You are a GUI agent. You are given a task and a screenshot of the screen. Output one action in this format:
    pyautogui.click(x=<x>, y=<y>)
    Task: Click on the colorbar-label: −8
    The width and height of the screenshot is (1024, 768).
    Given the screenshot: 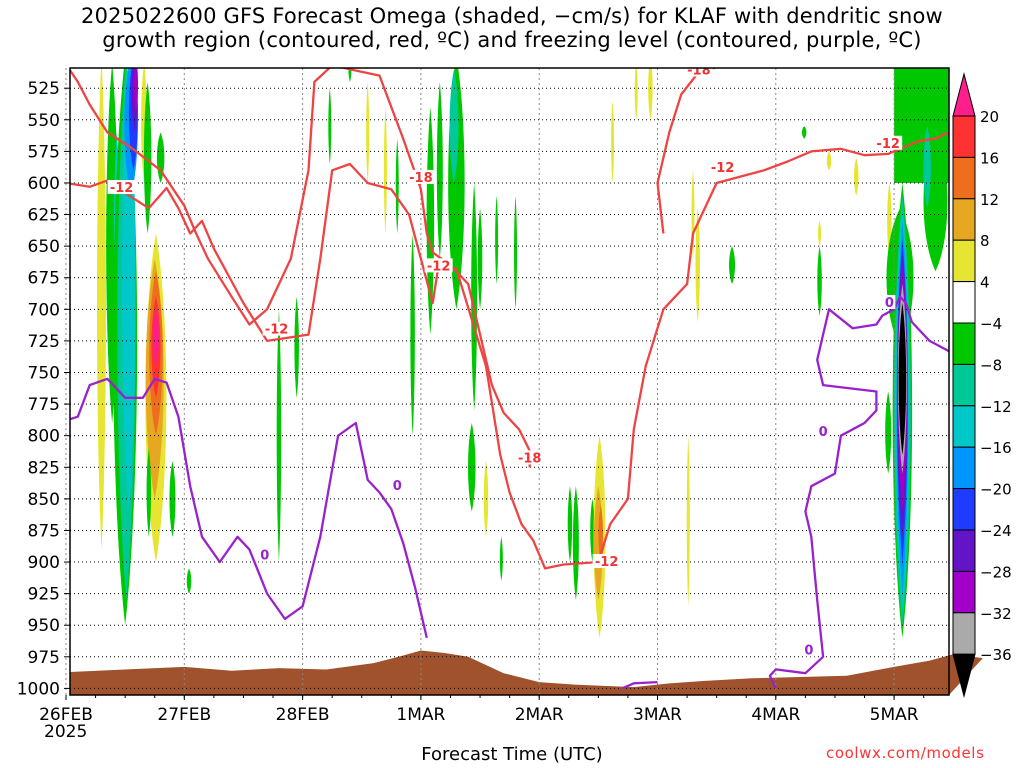 What is the action you would take?
    pyautogui.click(x=991, y=365)
    